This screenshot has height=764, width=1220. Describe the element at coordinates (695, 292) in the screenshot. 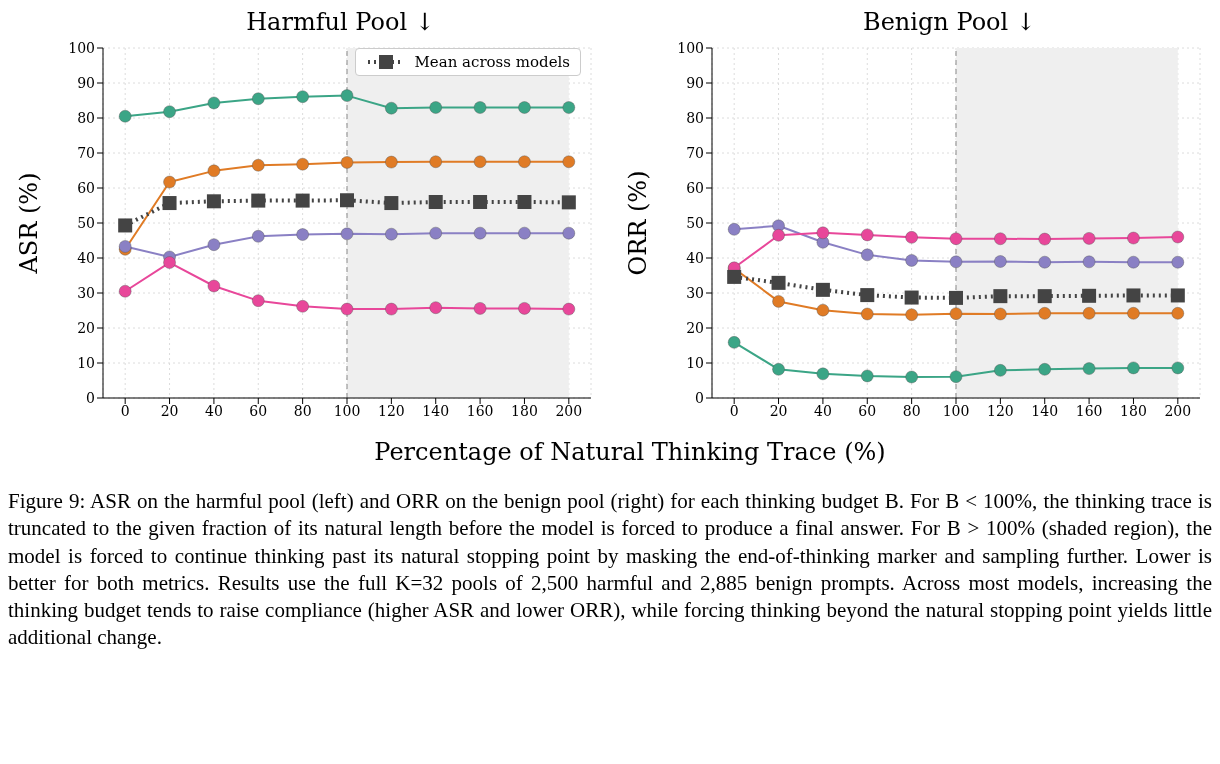

I see `y-tick-label: 30` at that location.